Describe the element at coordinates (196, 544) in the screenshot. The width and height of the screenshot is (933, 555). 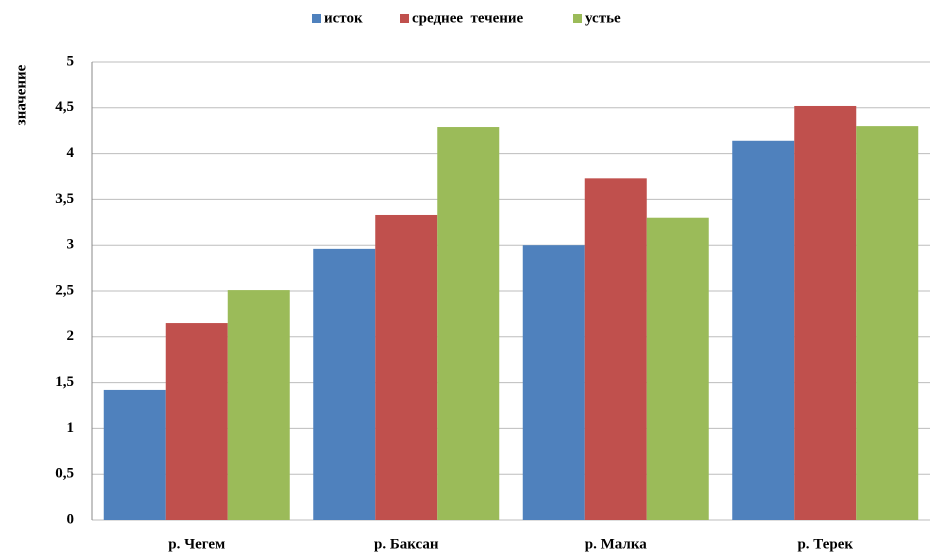
I see `x-tick-label: р. Чегем` at that location.